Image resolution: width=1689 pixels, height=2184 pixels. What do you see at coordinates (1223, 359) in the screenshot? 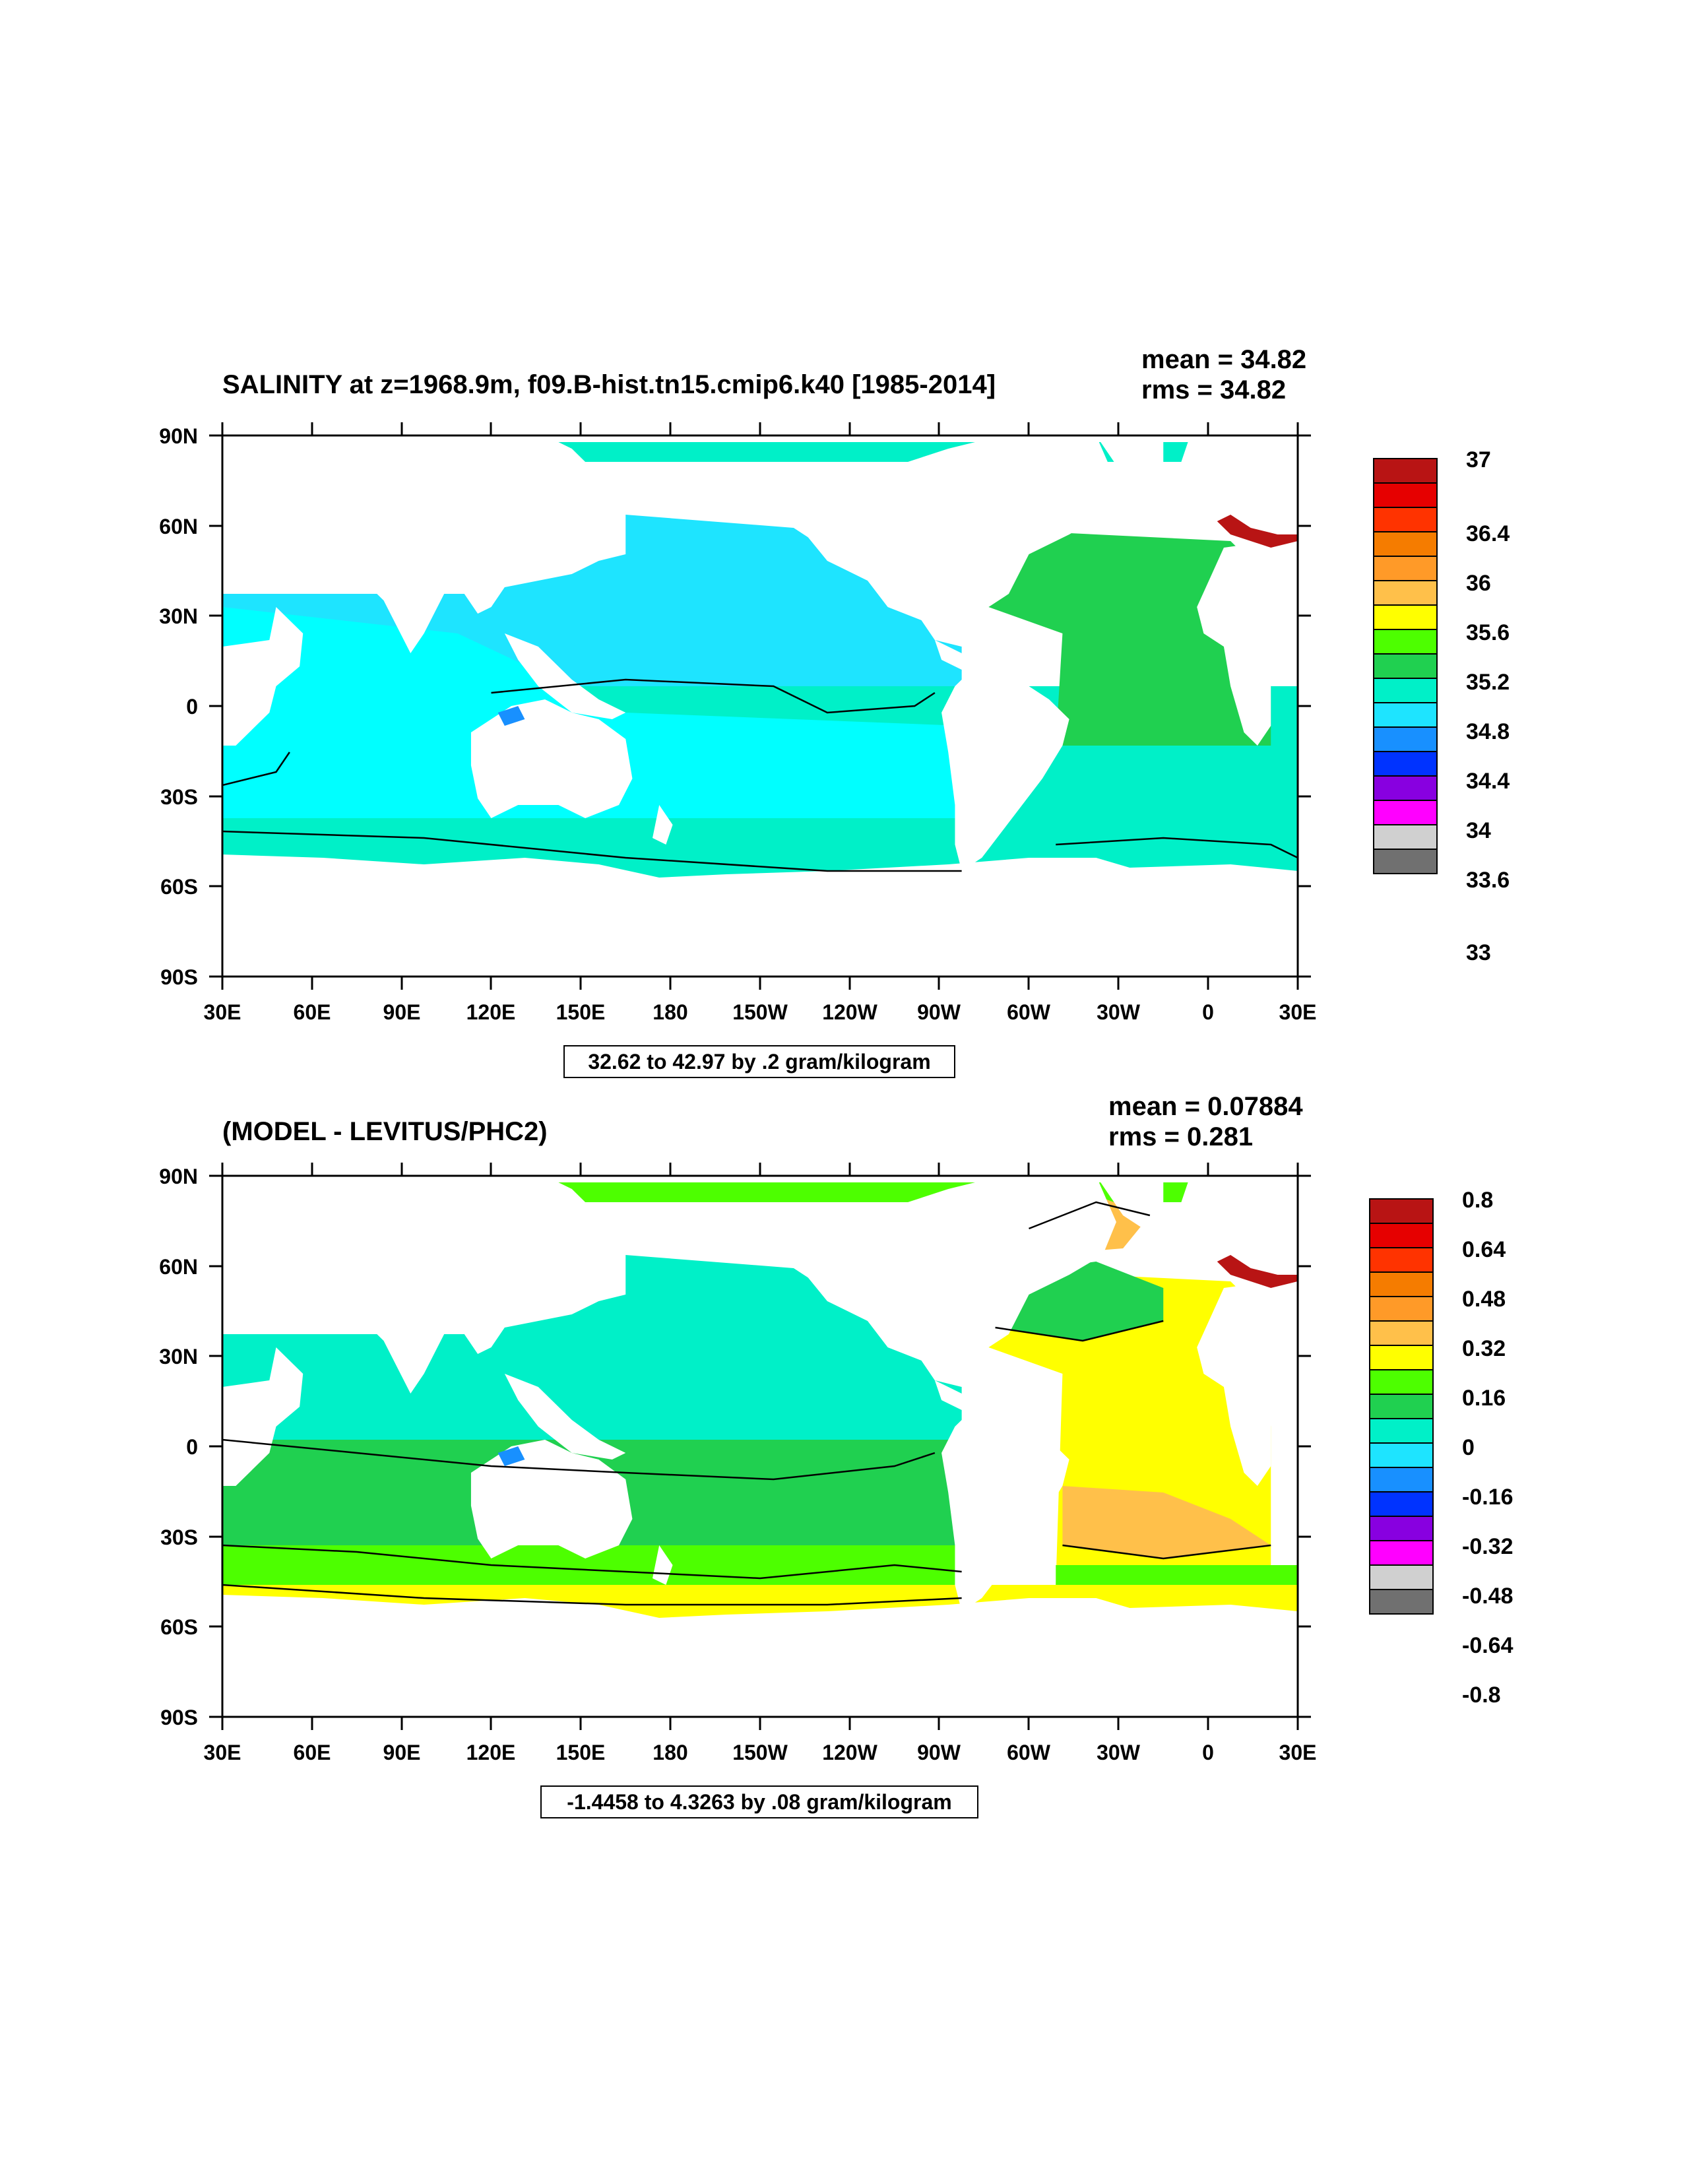
I see `mean-label: mean = 34.82` at bounding box center [1223, 359].